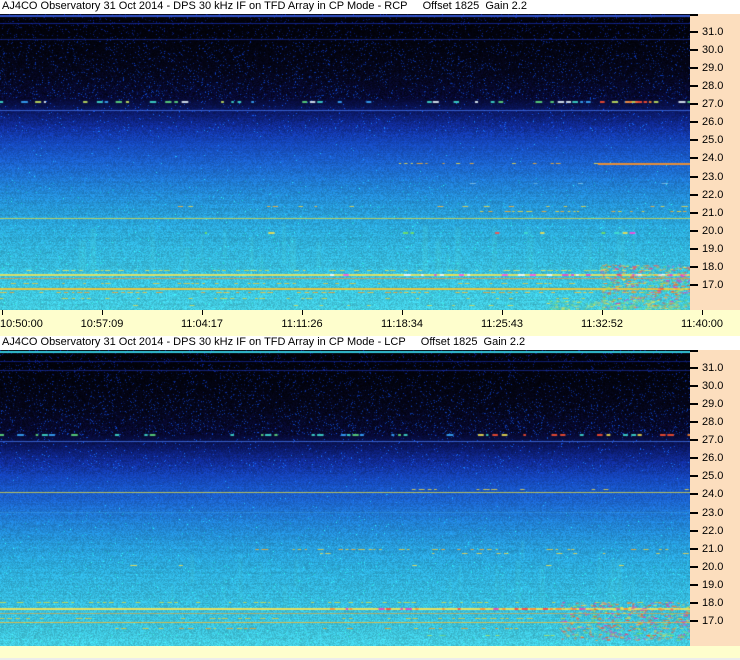  What do you see at coordinates (370, 653) in the screenshot?
I see `bottom-strip` at bounding box center [370, 653].